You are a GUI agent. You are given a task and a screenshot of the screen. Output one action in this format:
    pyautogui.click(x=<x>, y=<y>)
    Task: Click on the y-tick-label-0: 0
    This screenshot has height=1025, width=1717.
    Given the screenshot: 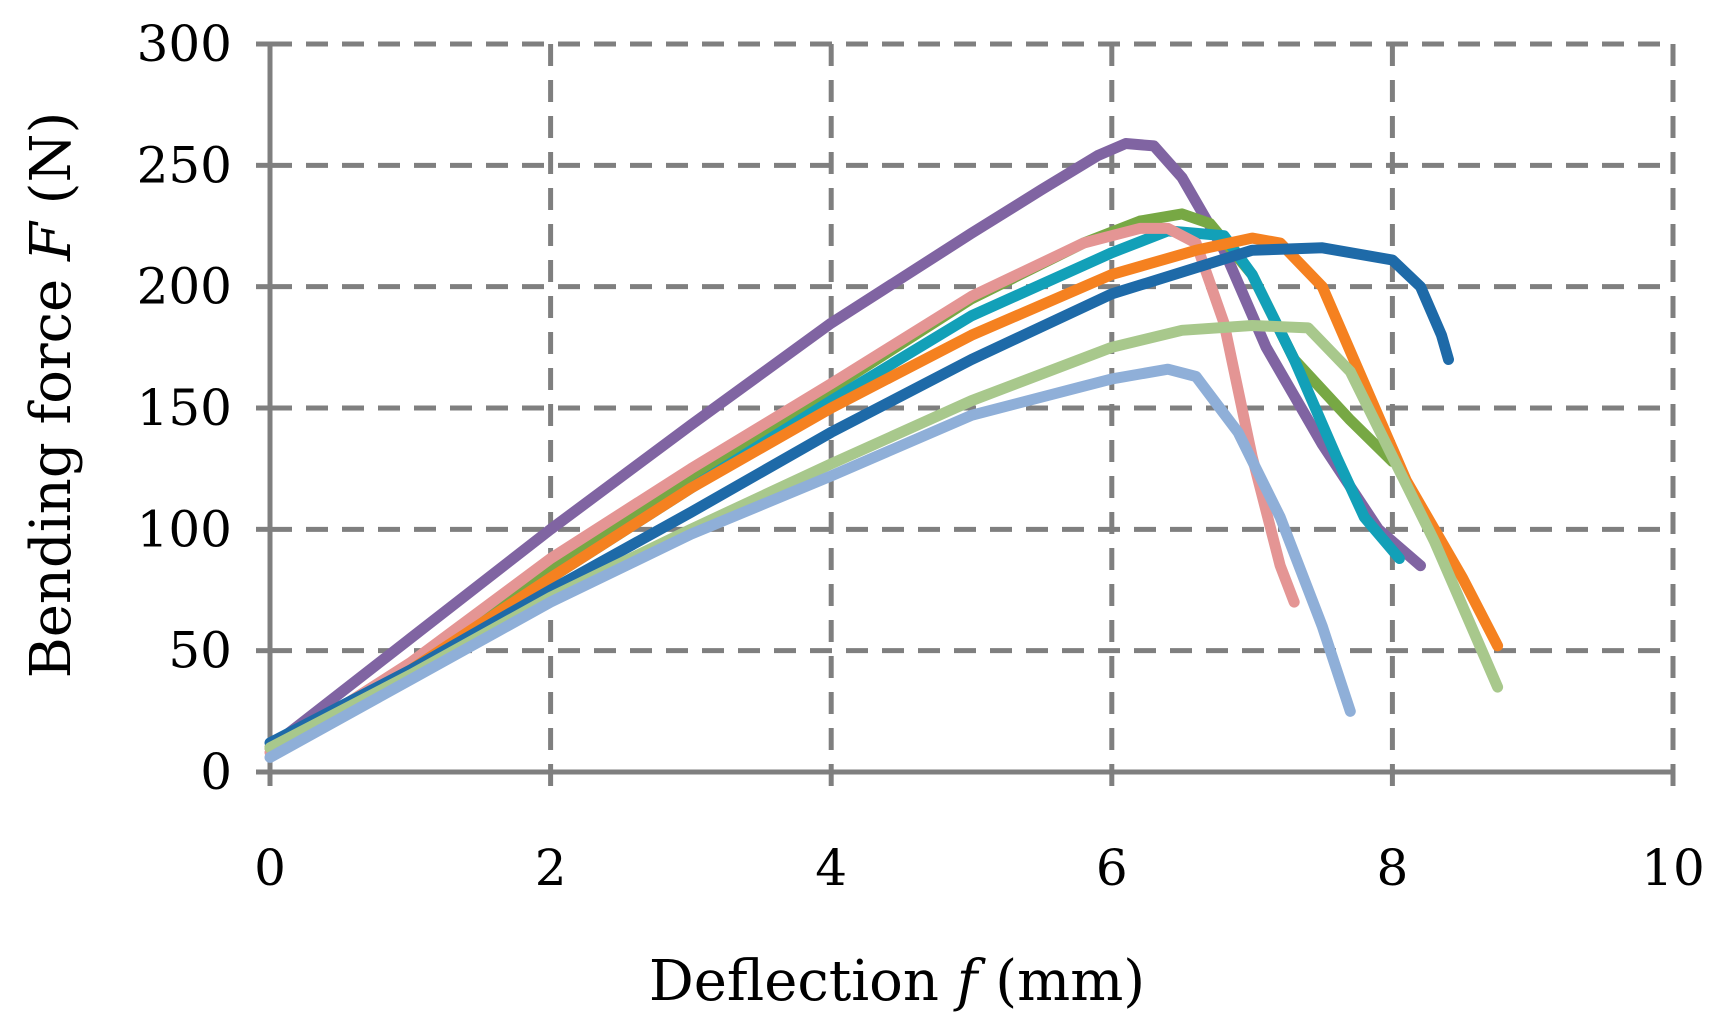 What is the action you would take?
    pyautogui.click(x=216, y=772)
    